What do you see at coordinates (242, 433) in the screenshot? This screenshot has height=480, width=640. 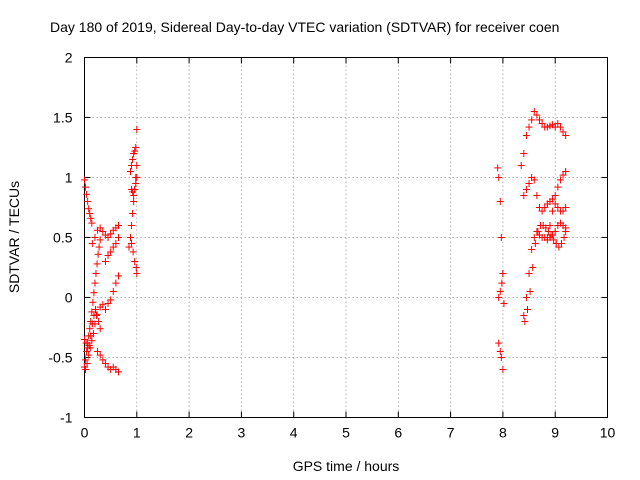 I see `x-tick-label: 3` at bounding box center [242, 433].